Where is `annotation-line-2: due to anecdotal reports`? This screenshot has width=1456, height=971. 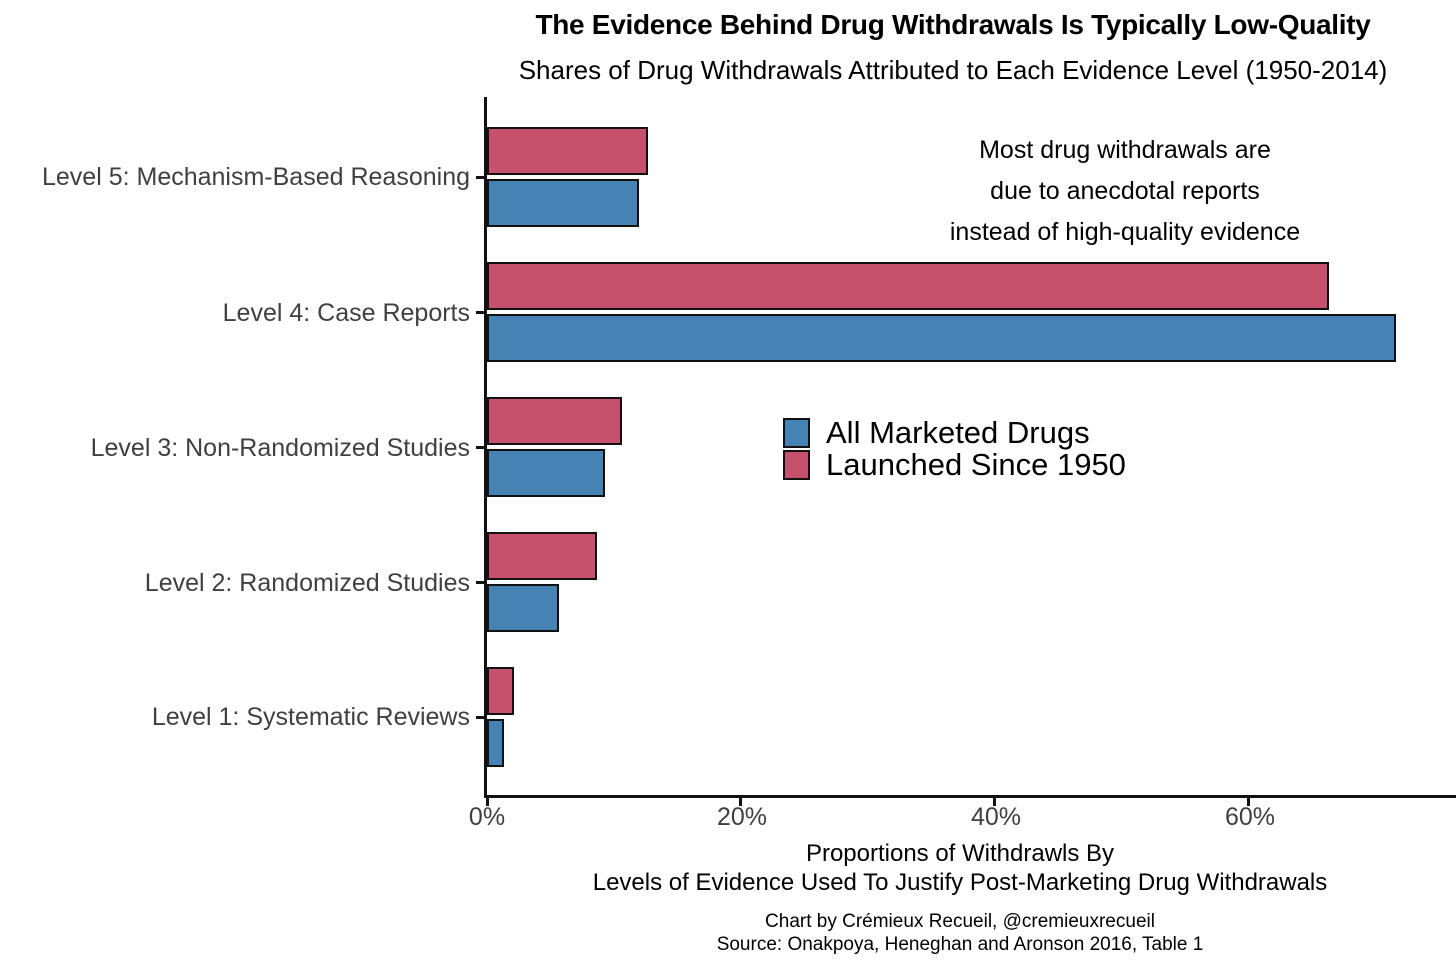
annotation-line-2: due to anecdotal reports is located at coordinates (1125, 191).